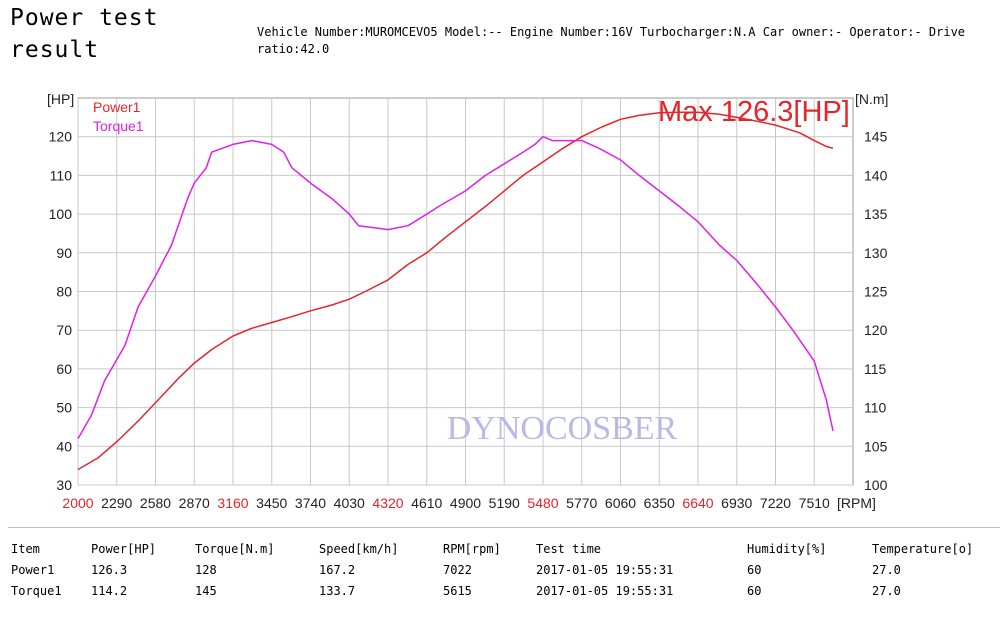 The height and width of the screenshot is (641, 1000). I want to click on x-tick-label: 4610, so click(426, 503).